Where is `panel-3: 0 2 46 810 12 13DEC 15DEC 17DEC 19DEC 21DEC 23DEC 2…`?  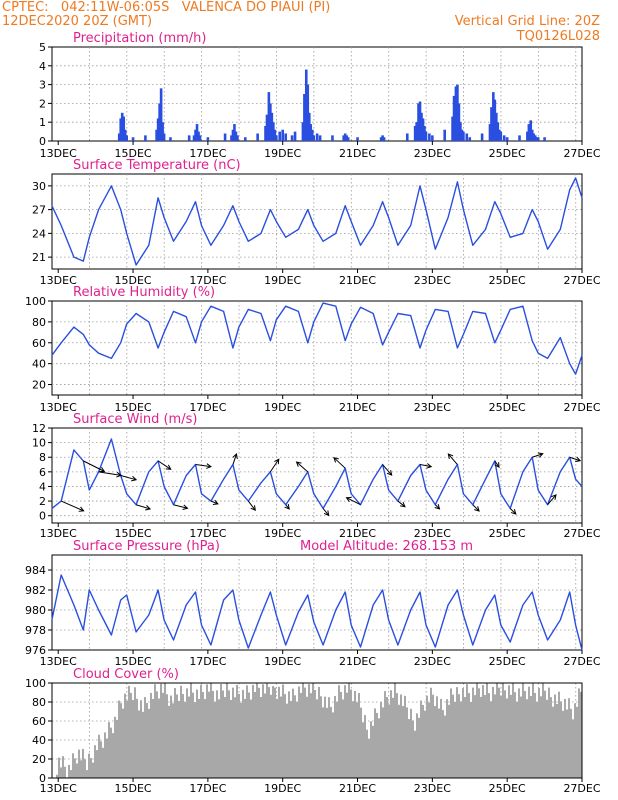
panel-3: 0 2 46 810 12 13DEC 15DEC 17DEC 19DEC 21DEC 23DEC 2… is located at coordinates (316, 476).